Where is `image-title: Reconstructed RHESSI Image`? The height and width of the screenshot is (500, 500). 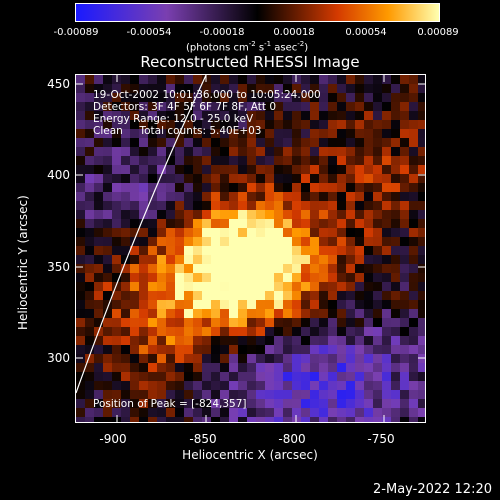 image-title: Reconstructed RHESSI Image is located at coordinates (250, 62).